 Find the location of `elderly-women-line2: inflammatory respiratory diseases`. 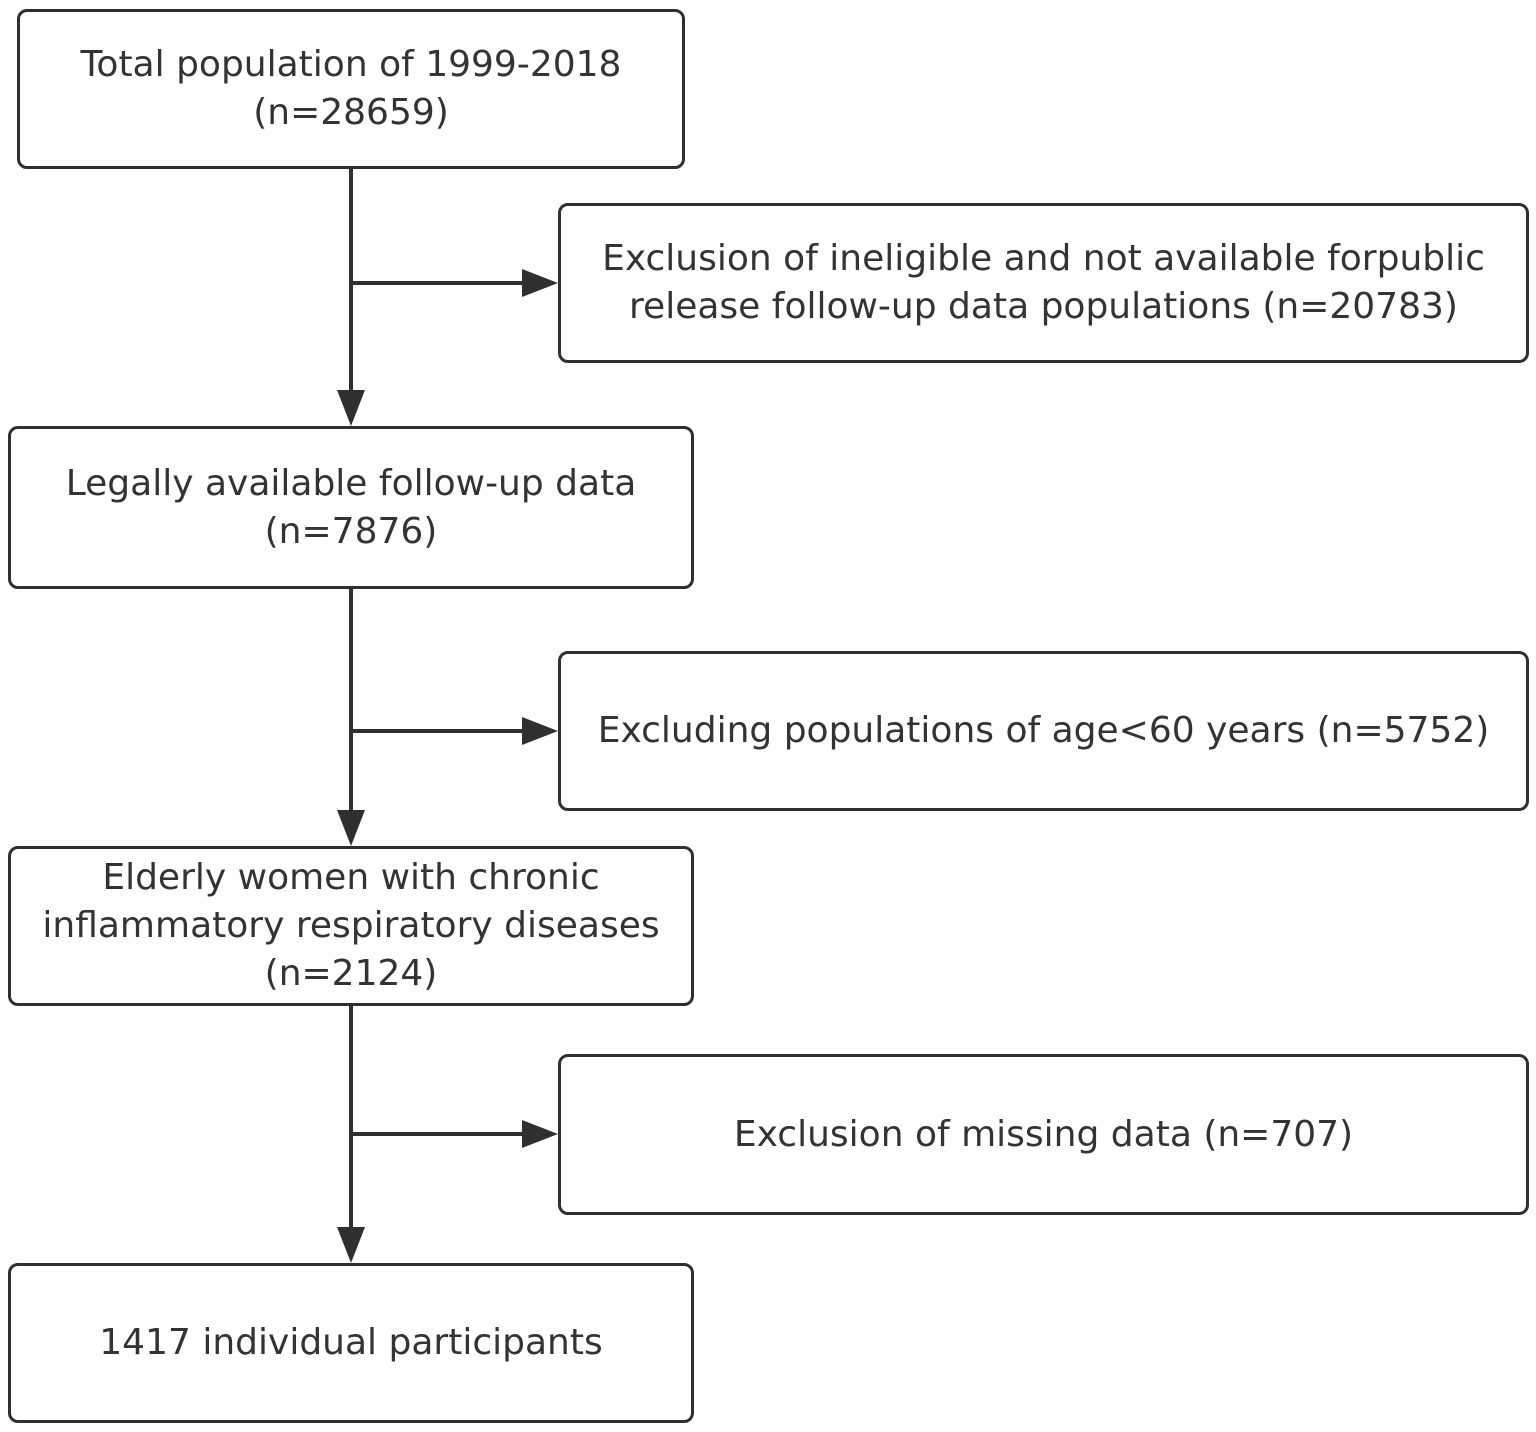

elderly-women-line2: inflammatory respiratory diseases is located at coordinates (351, 925).